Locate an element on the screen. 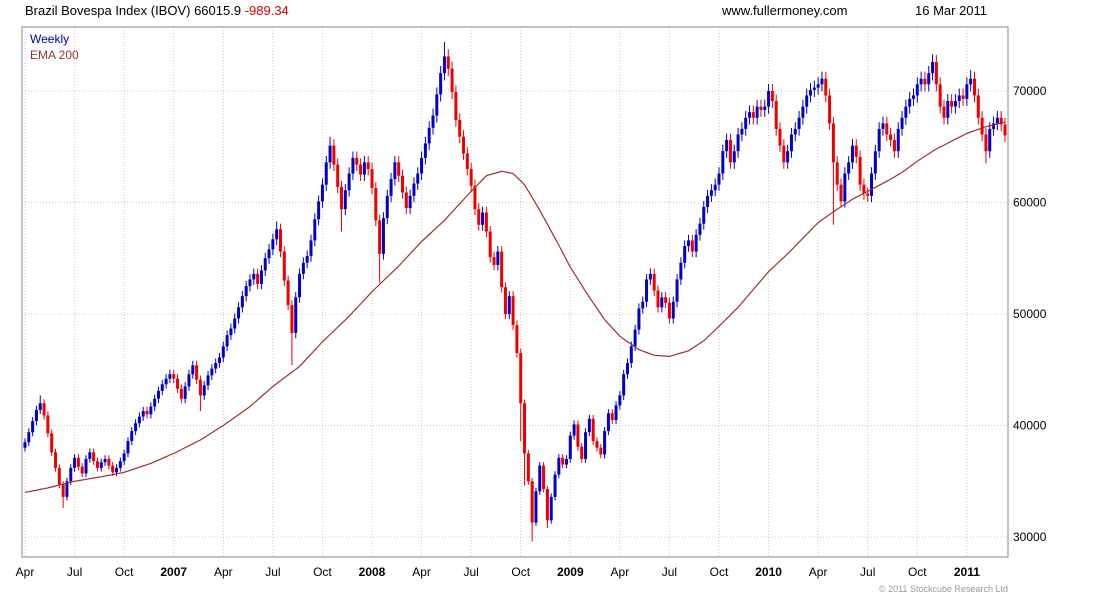 Image resolution: width=1100 pixels, height=600 pixels. y-axis-labels: 30000 40000 50000 60000 70000 is located at coordinates (1030, 314).